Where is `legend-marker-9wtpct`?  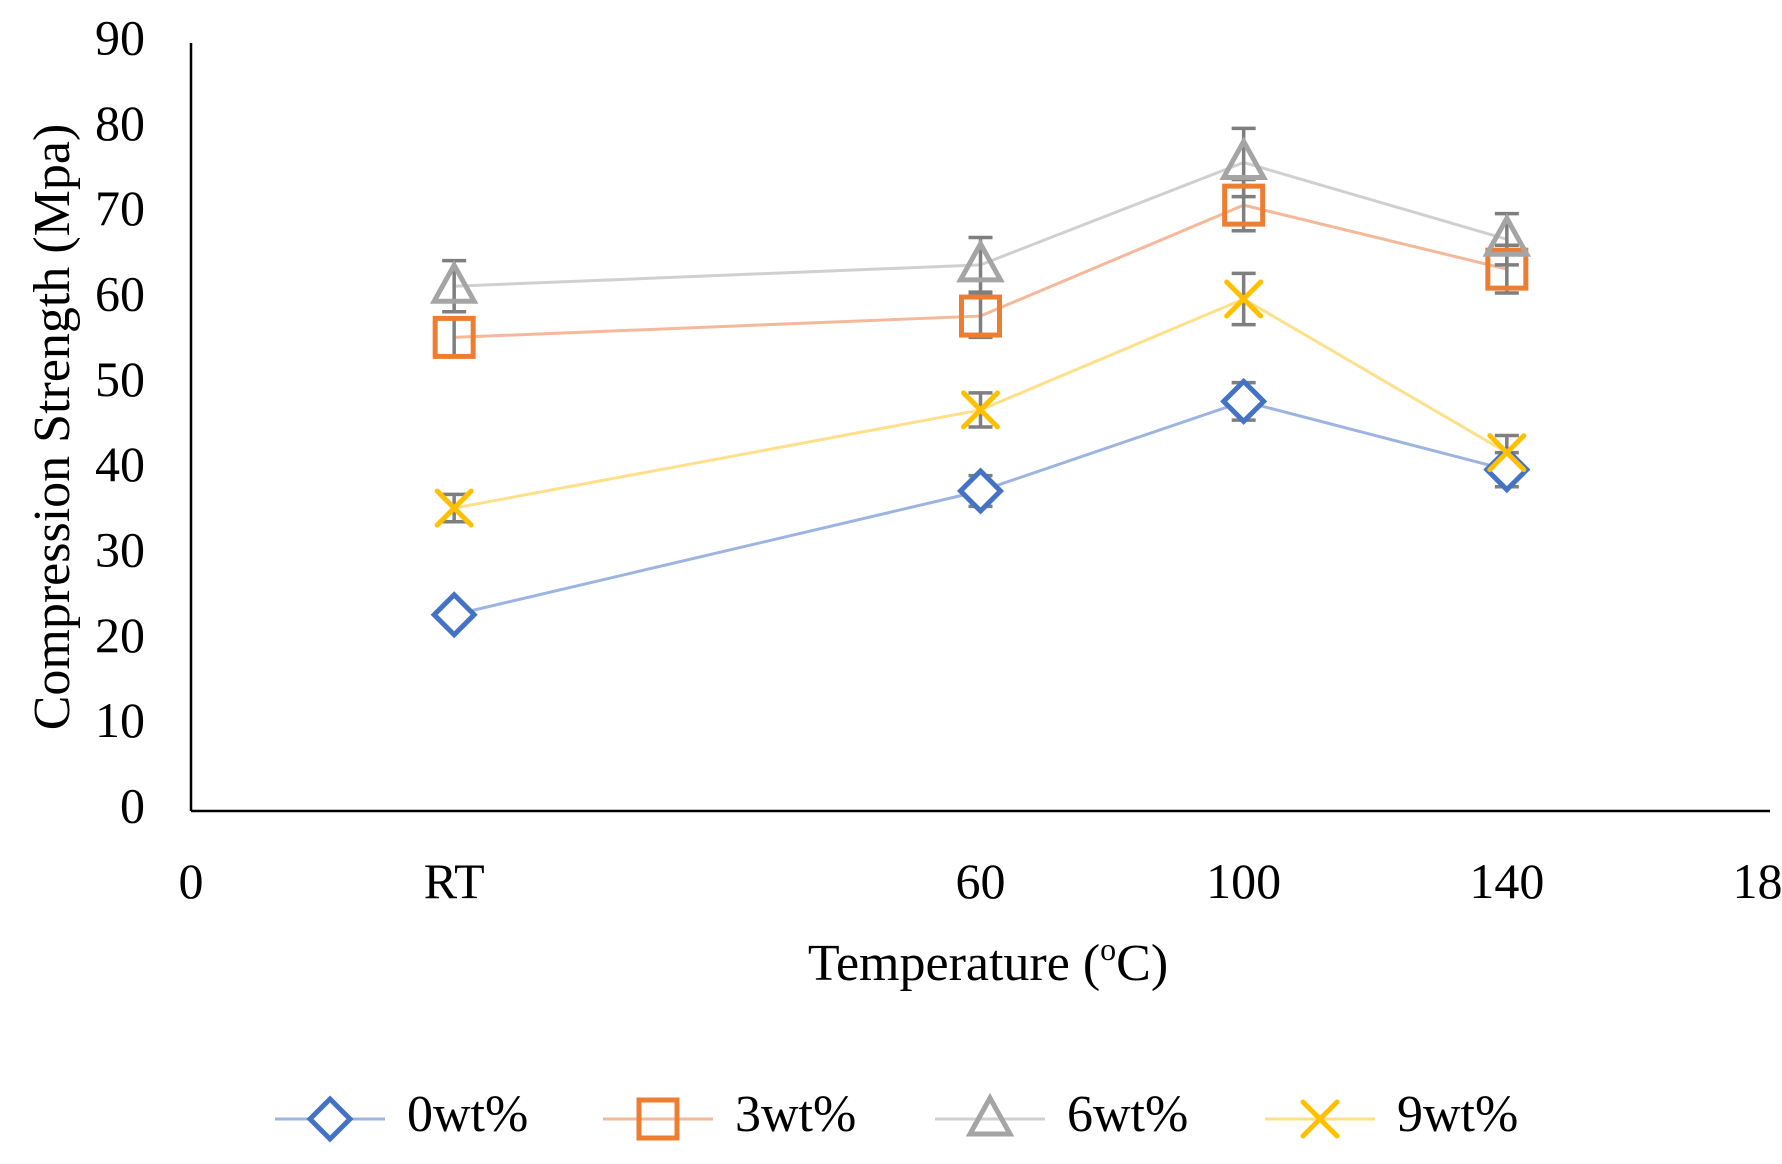 legend-marker-9wtpct is located at coordinates (1320, 1119).